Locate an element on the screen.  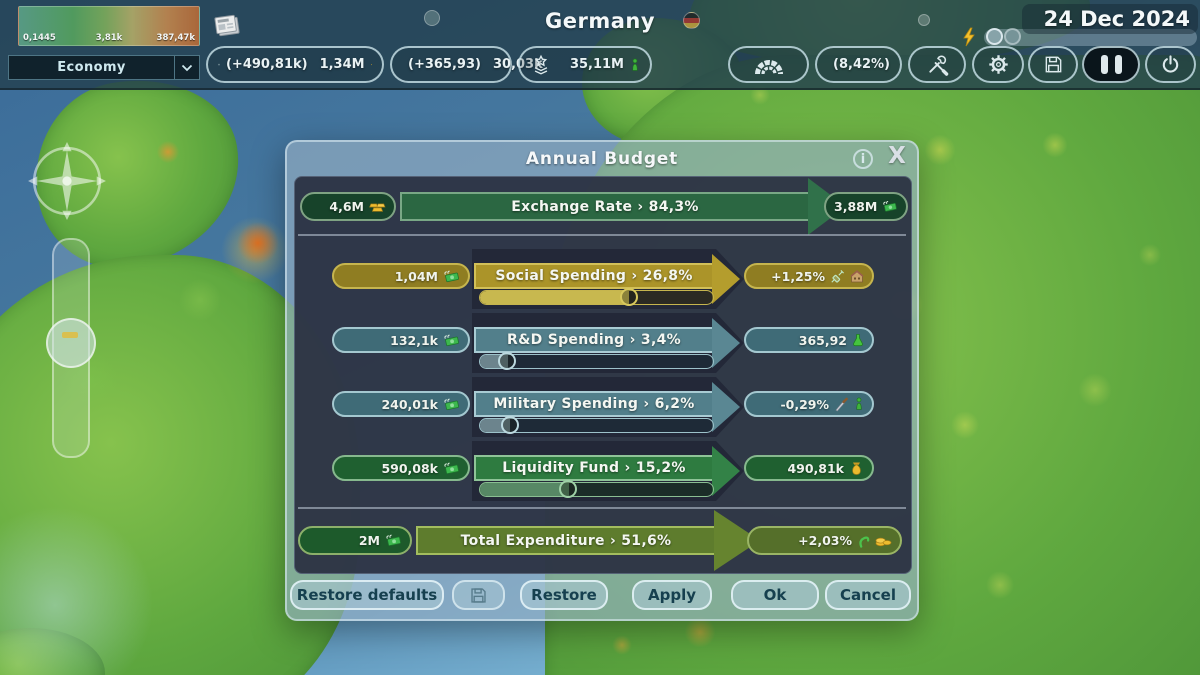
quicksave-button is located at coordinates (1053, 64).